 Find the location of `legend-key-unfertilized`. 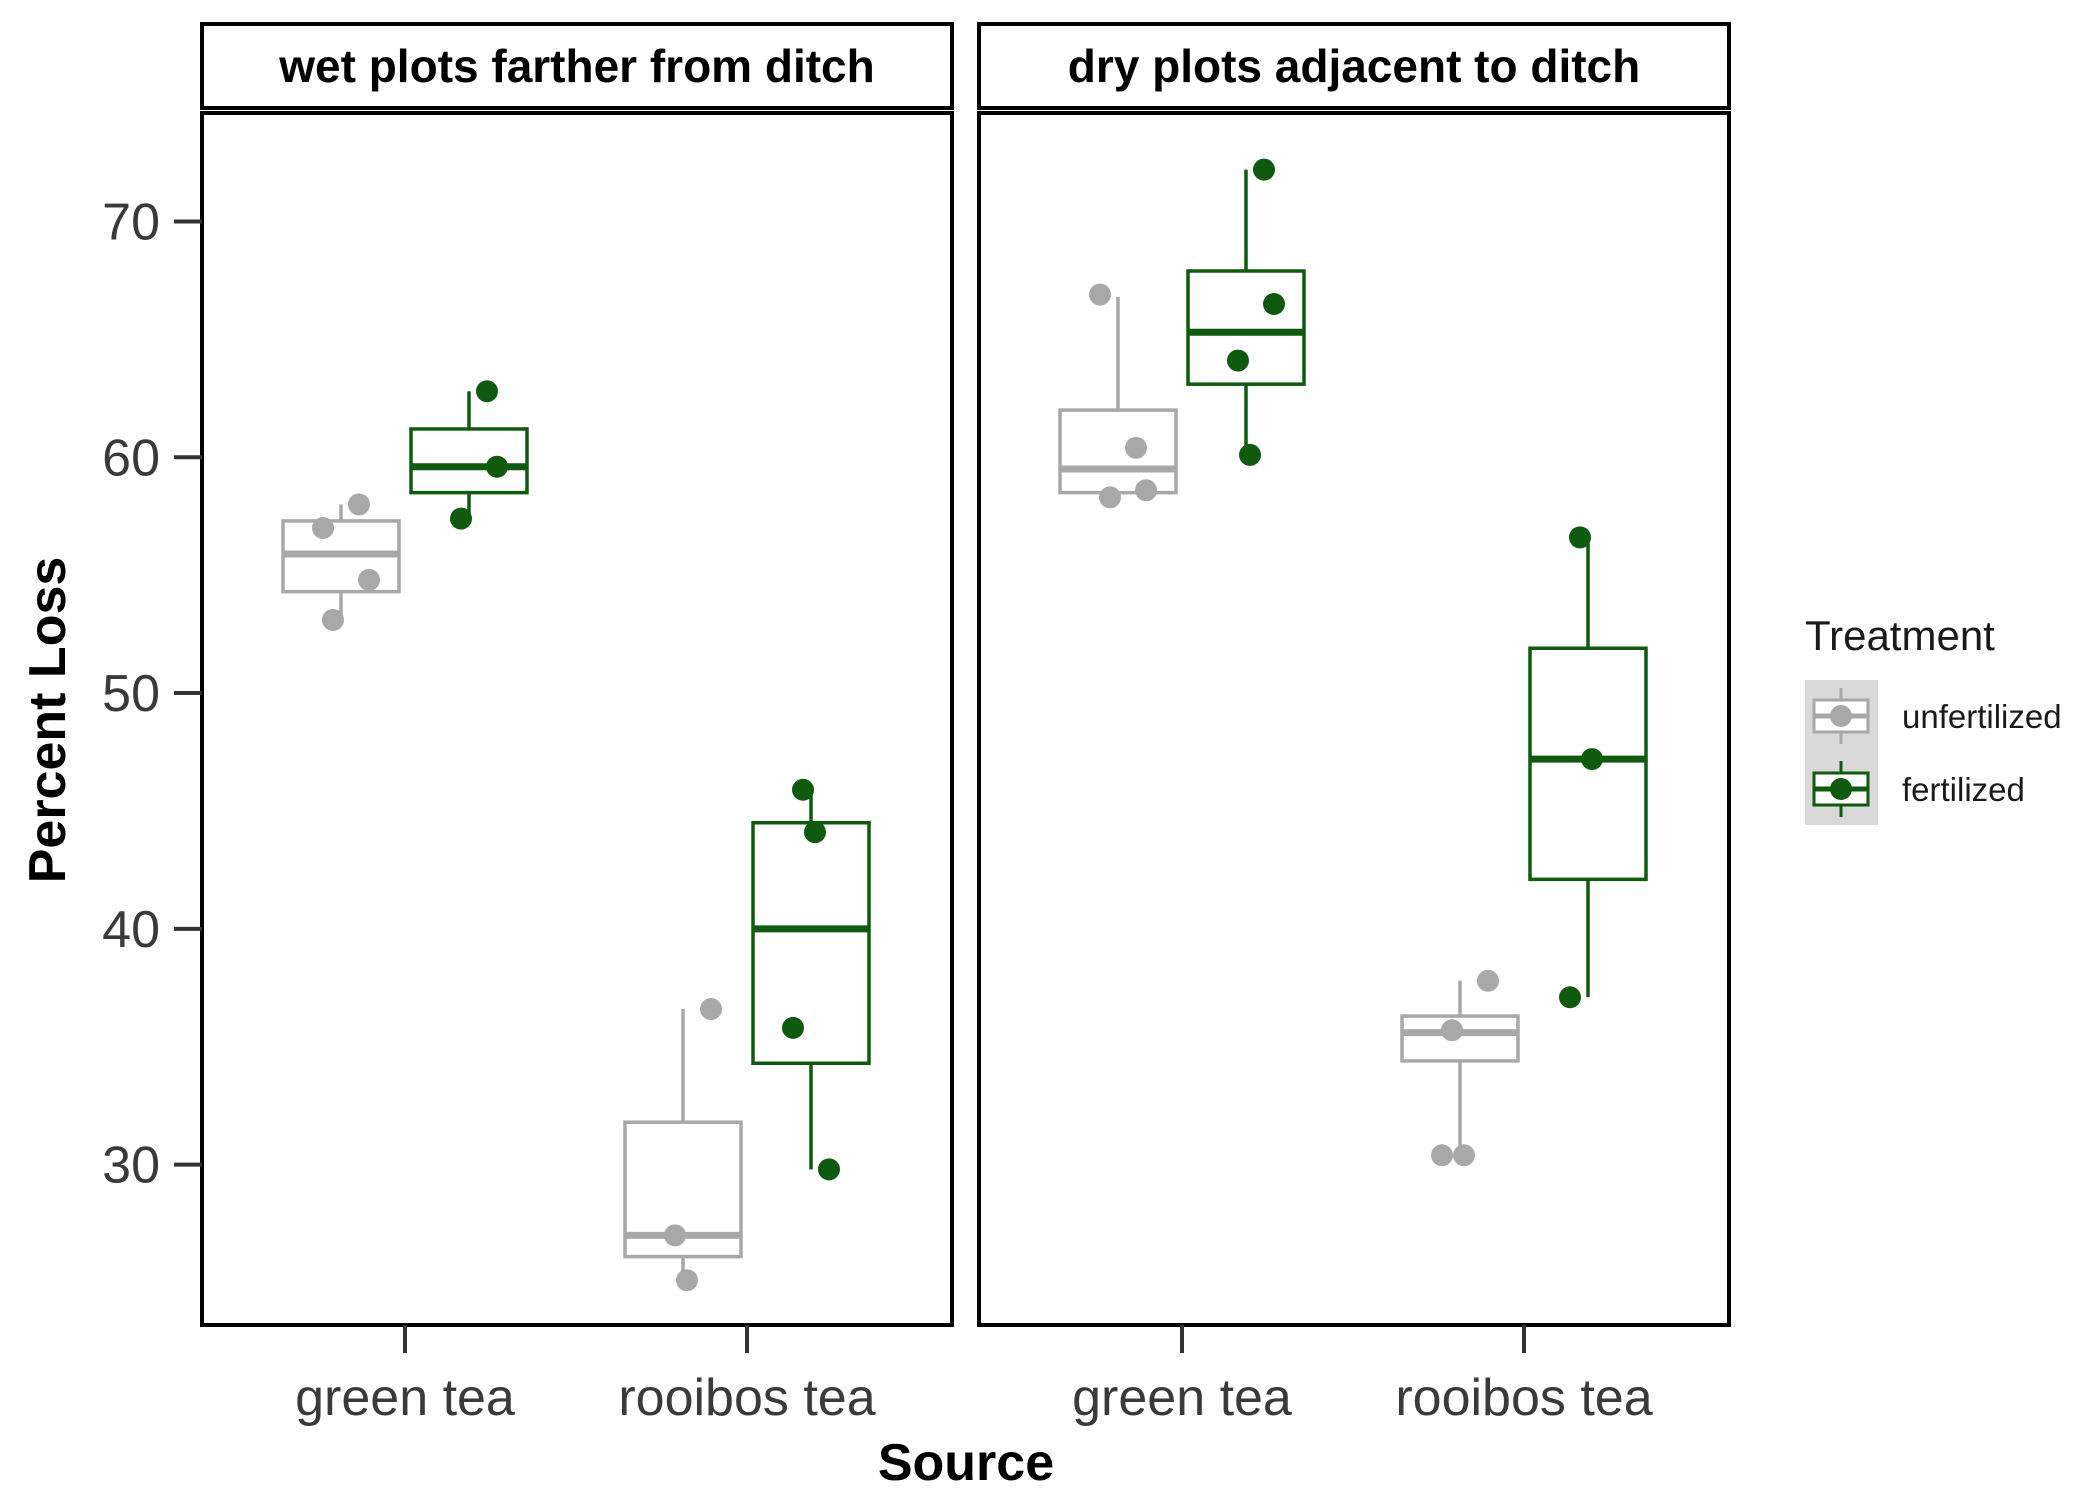

legend-key-unfertilized is located at coordinates (1841, 716).